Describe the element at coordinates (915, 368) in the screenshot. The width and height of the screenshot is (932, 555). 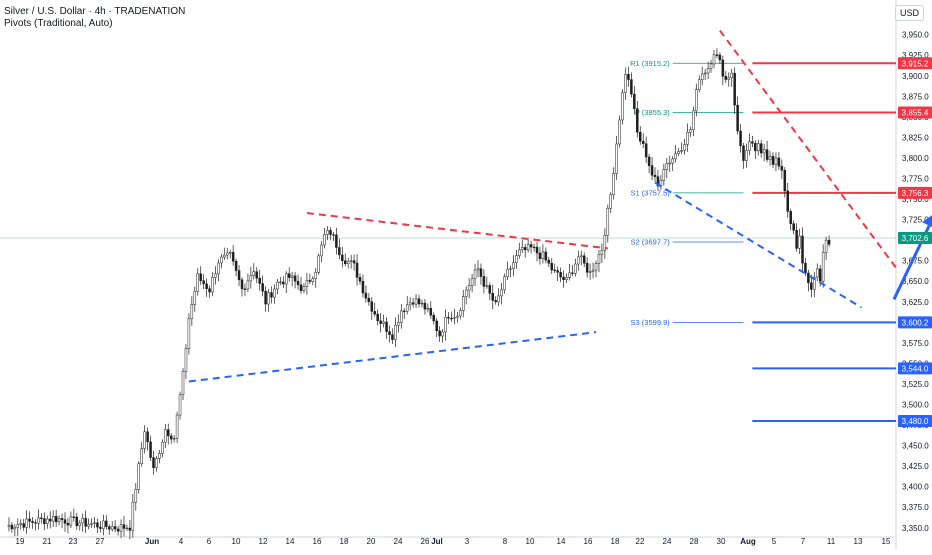
I see `price-tag-label: 3,544.0` at that location.